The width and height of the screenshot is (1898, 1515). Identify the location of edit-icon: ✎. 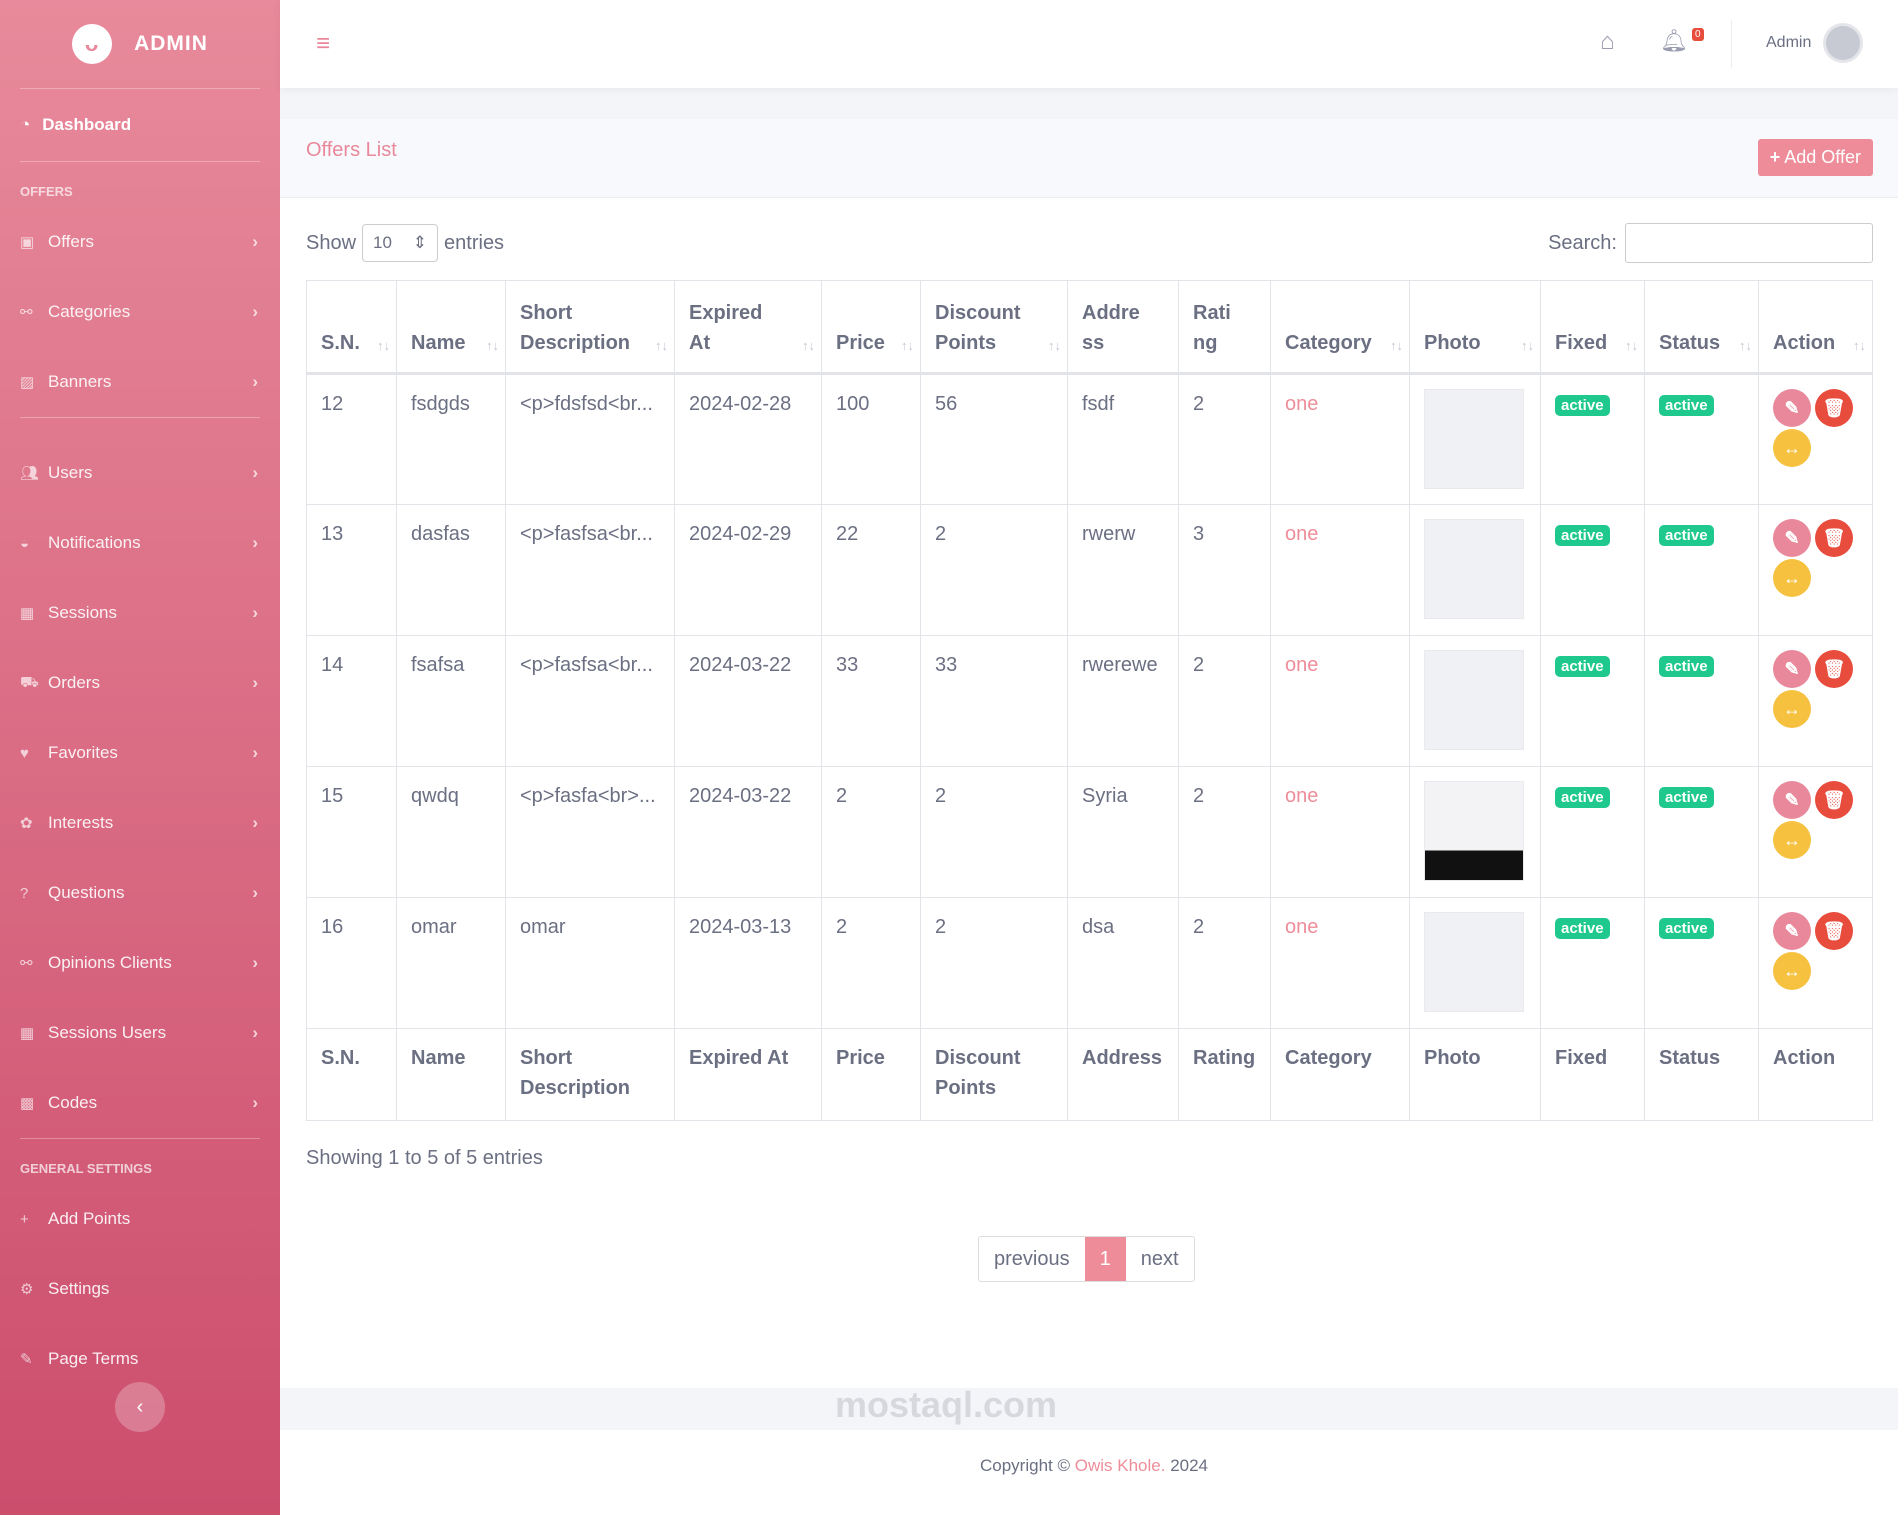
(1792, 407).